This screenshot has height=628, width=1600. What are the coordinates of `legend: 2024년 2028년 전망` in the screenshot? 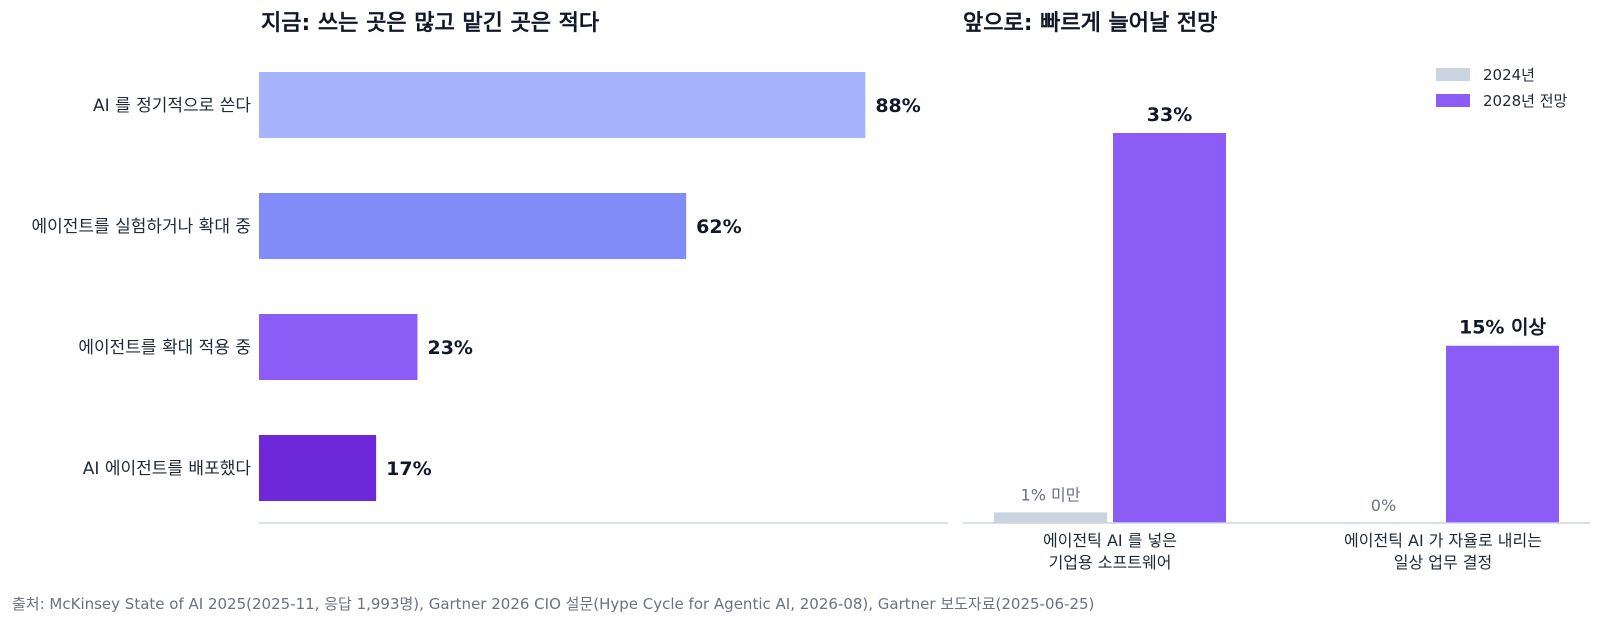 It's located at (1502, 88).